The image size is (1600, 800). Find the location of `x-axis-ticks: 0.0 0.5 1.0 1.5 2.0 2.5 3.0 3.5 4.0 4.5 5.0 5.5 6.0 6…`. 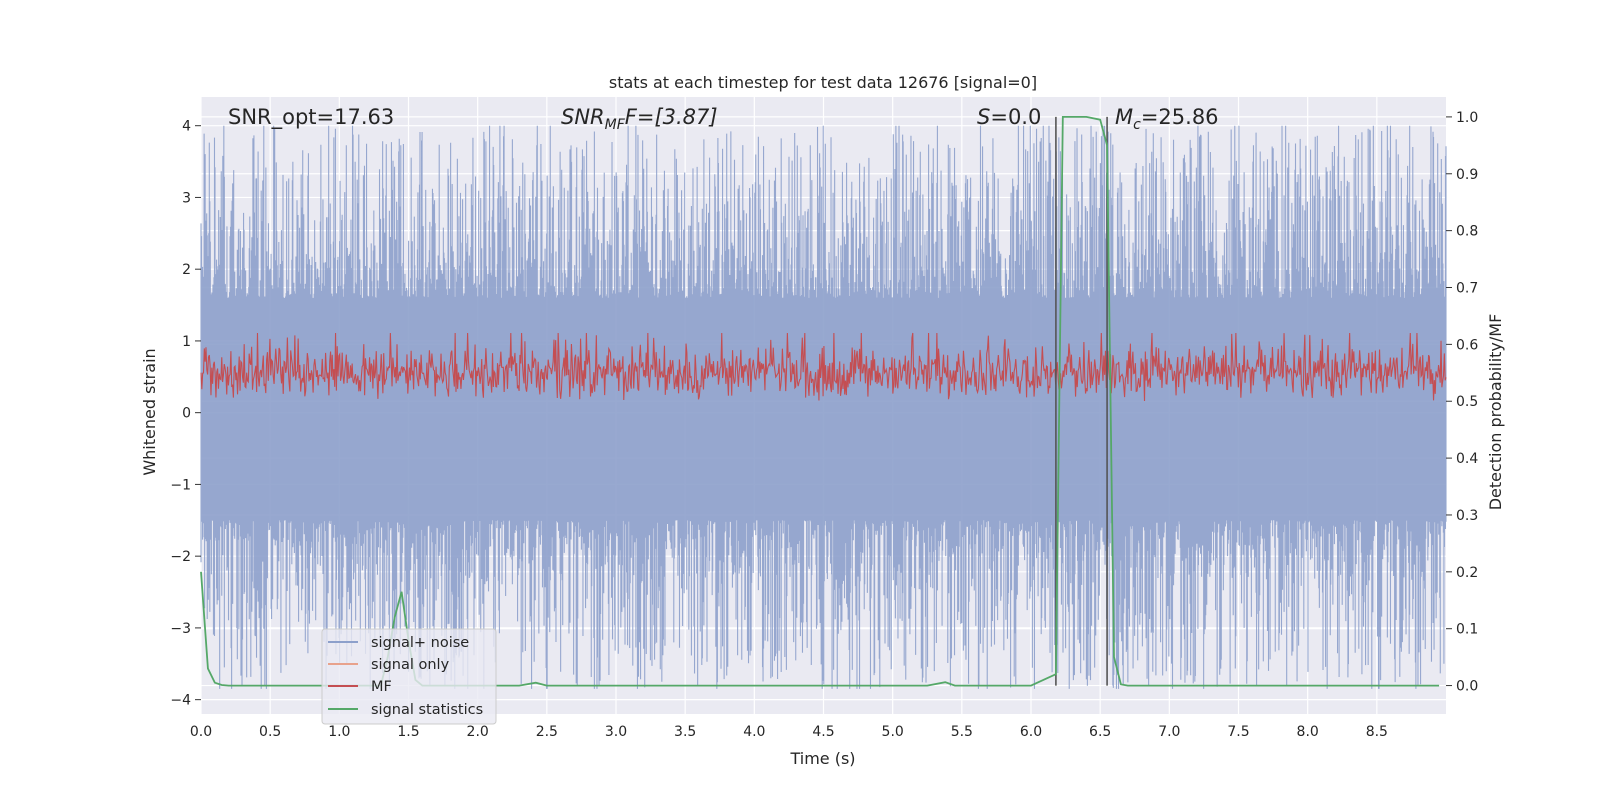

x-axis-ticks: 0.0 0.5 1.0 1.5 2.0 2.5 3.0 3.5 4.0 4.5 5.0 5.5 6.0 6… is located at coordinates (789, 732).